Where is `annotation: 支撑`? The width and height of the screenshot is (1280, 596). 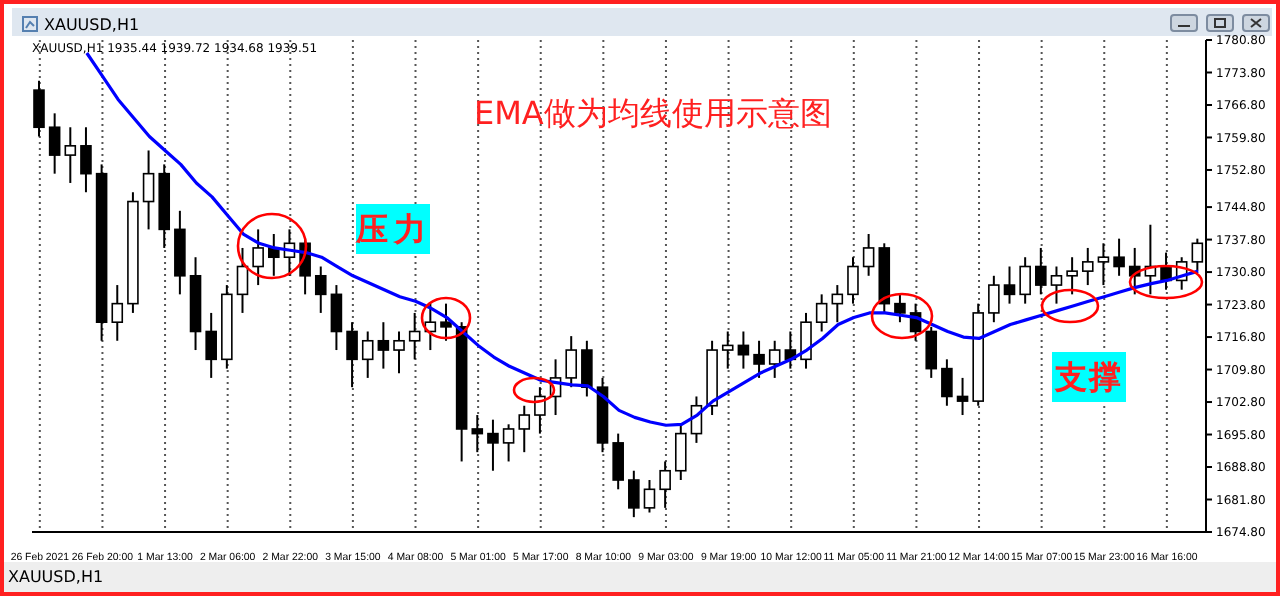
annotation: 支撑 is located at coordinates (1089, 377).